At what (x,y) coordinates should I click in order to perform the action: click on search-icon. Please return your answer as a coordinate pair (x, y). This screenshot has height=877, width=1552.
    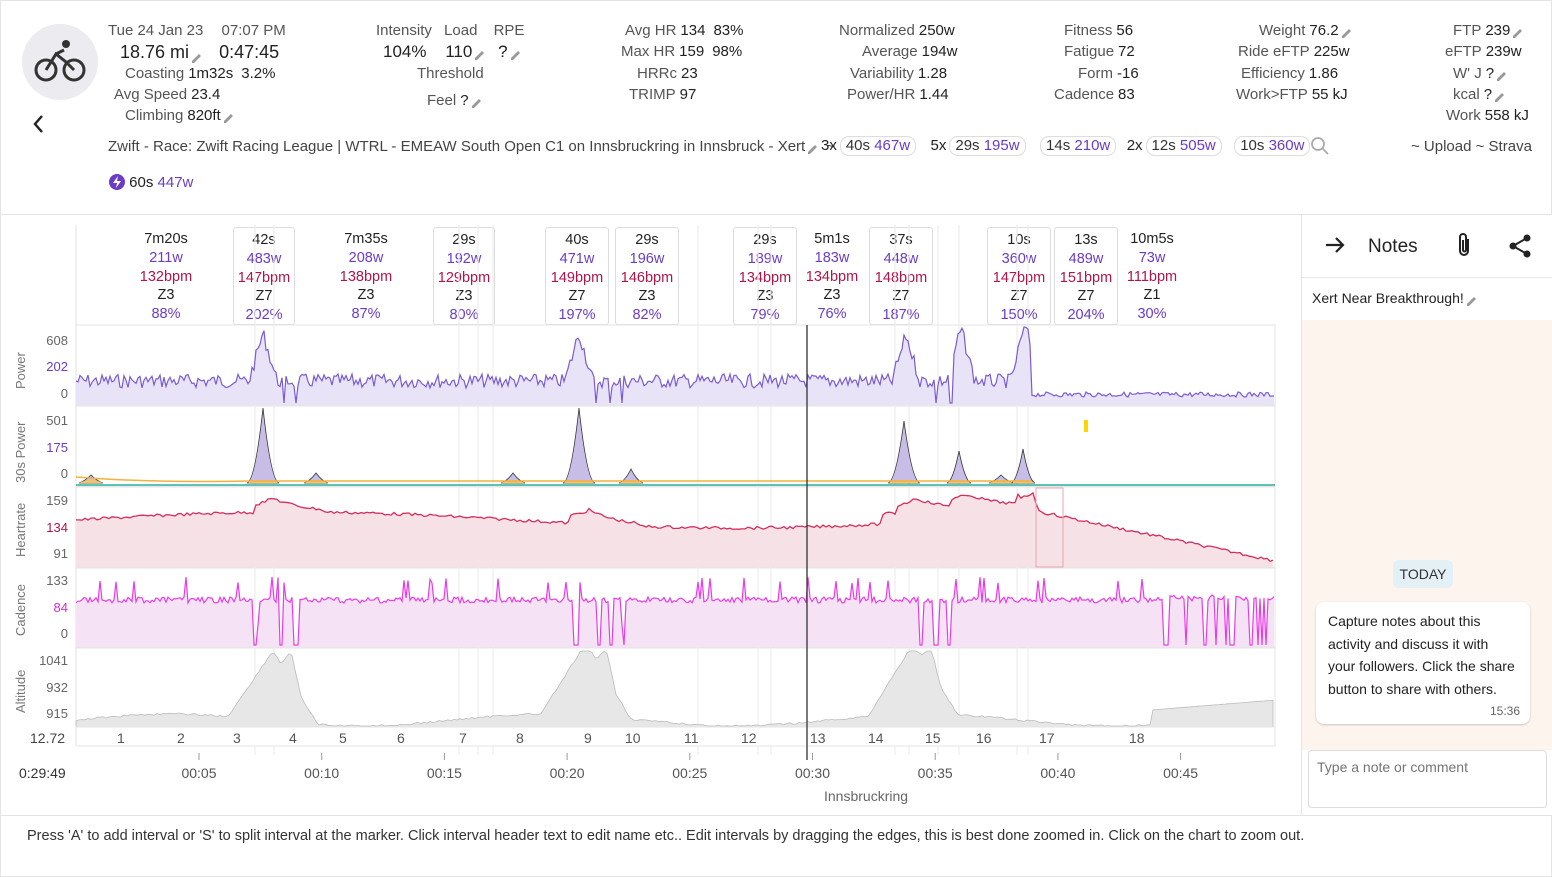
    Looking at the image, I should click on (1320, 148).